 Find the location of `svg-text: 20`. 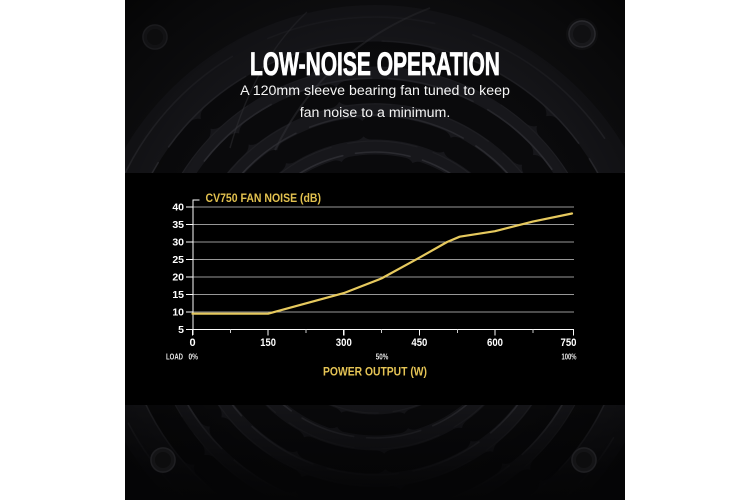

svg-text: 20 is located at coordinates (178, 278).